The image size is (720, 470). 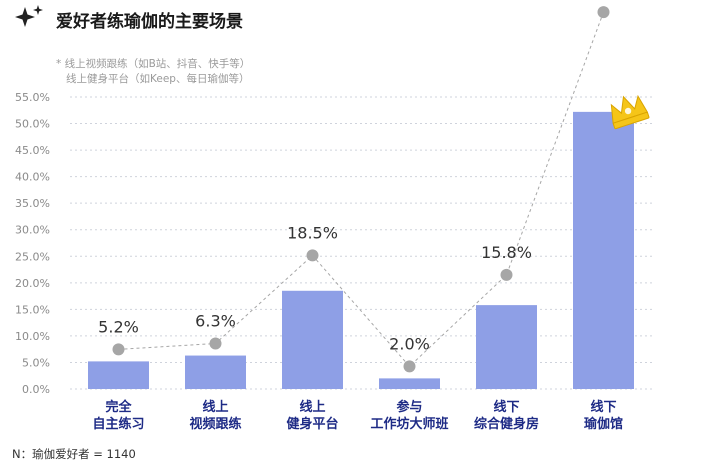 What do you see at coordinates (118, 407) in the screenshot?
I see `category-label: 完全` at bounding box center [118, 407].